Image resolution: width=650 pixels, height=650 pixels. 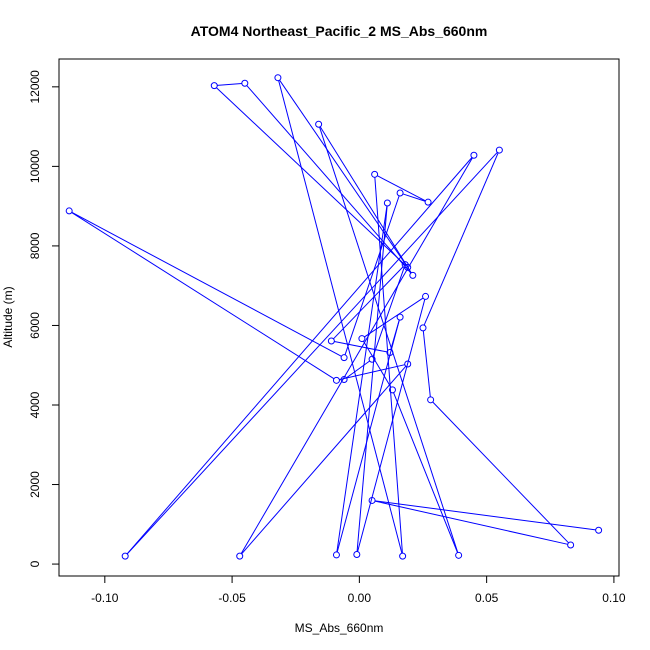 I want to click on x-tick-label: 0.00, so click(x=360, y=598).